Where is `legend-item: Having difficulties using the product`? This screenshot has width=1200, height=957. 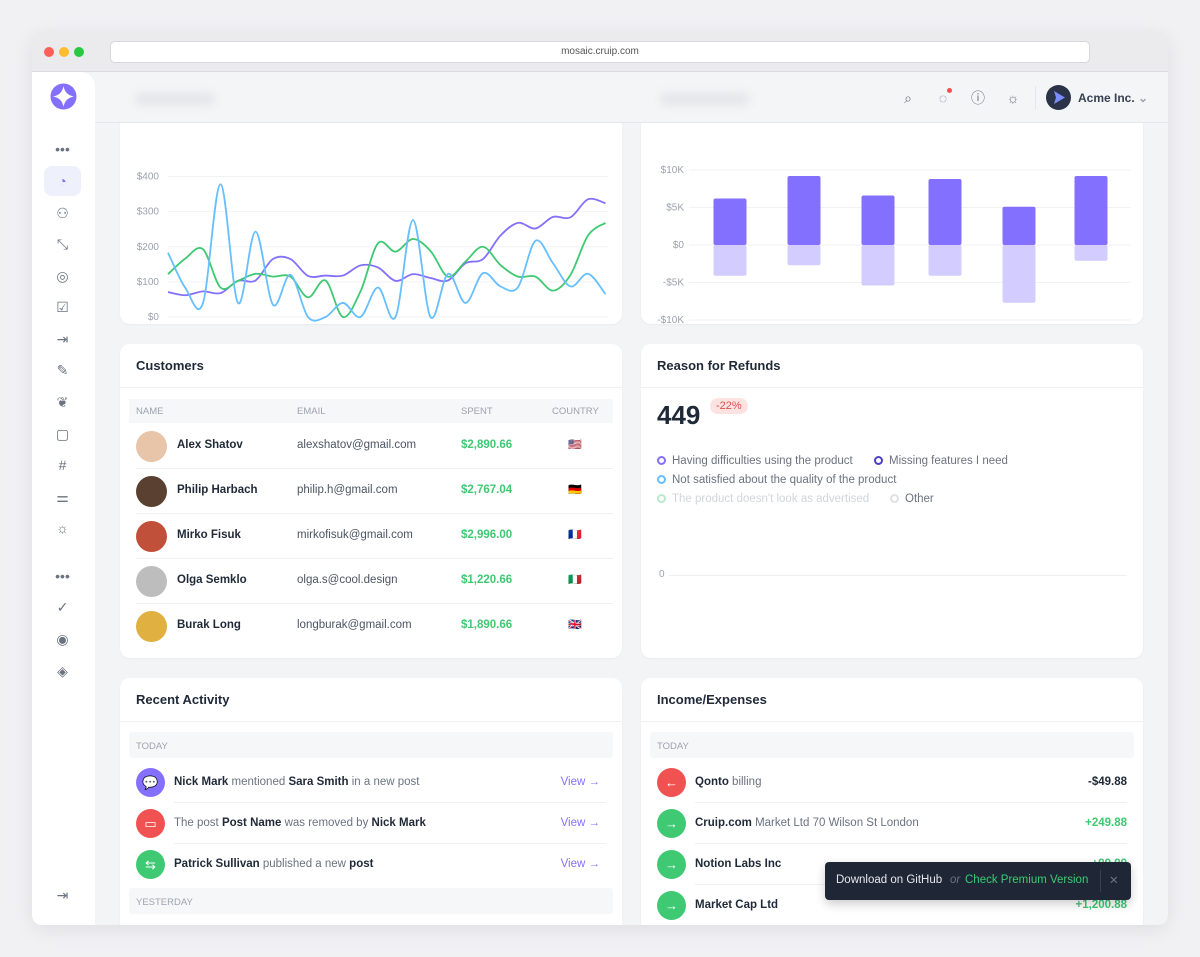
legend-item: Having difficulties using the product is located at coordinates (755, 461).